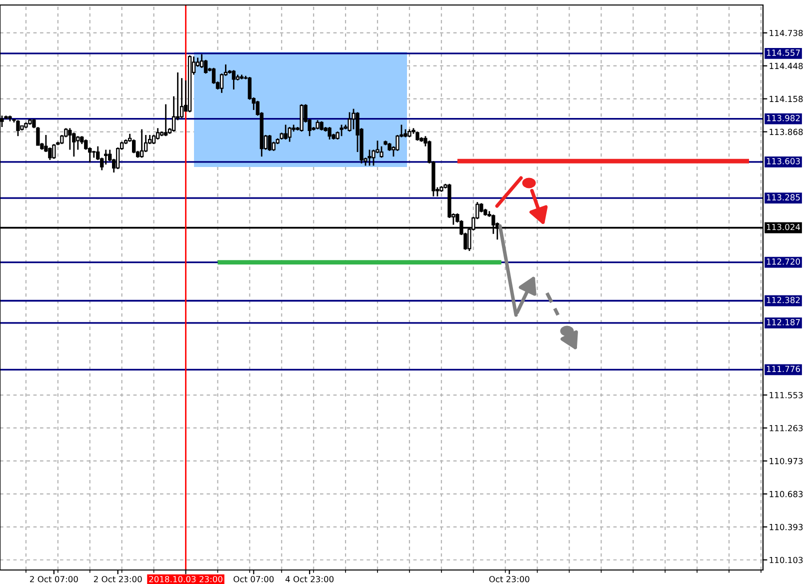  What do you see at coordinates (786, 33) in the screenshot?
I see `y-tick-label: 114.738` at bounding box center [786, 33].